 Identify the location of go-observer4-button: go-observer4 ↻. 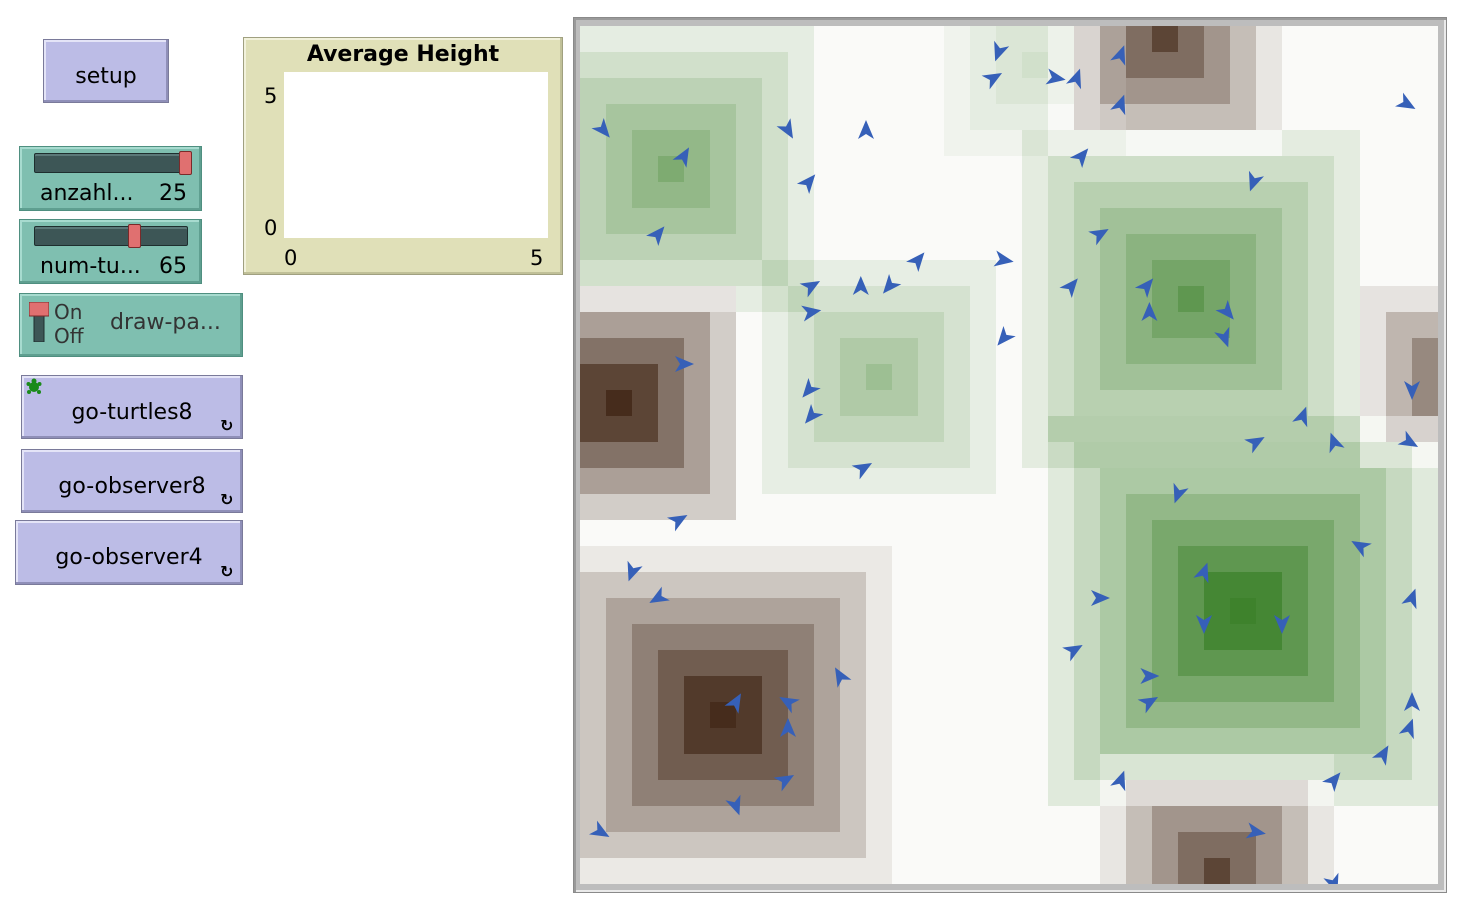
(129, 552).